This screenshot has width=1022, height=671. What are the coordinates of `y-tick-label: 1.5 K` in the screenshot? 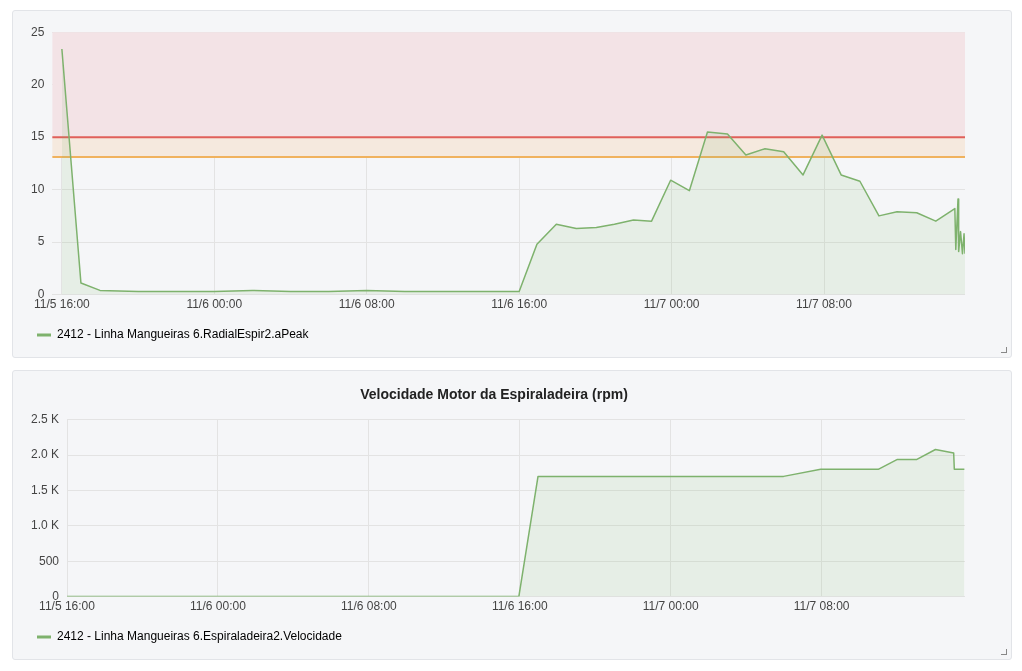 It's located at (45, 489).